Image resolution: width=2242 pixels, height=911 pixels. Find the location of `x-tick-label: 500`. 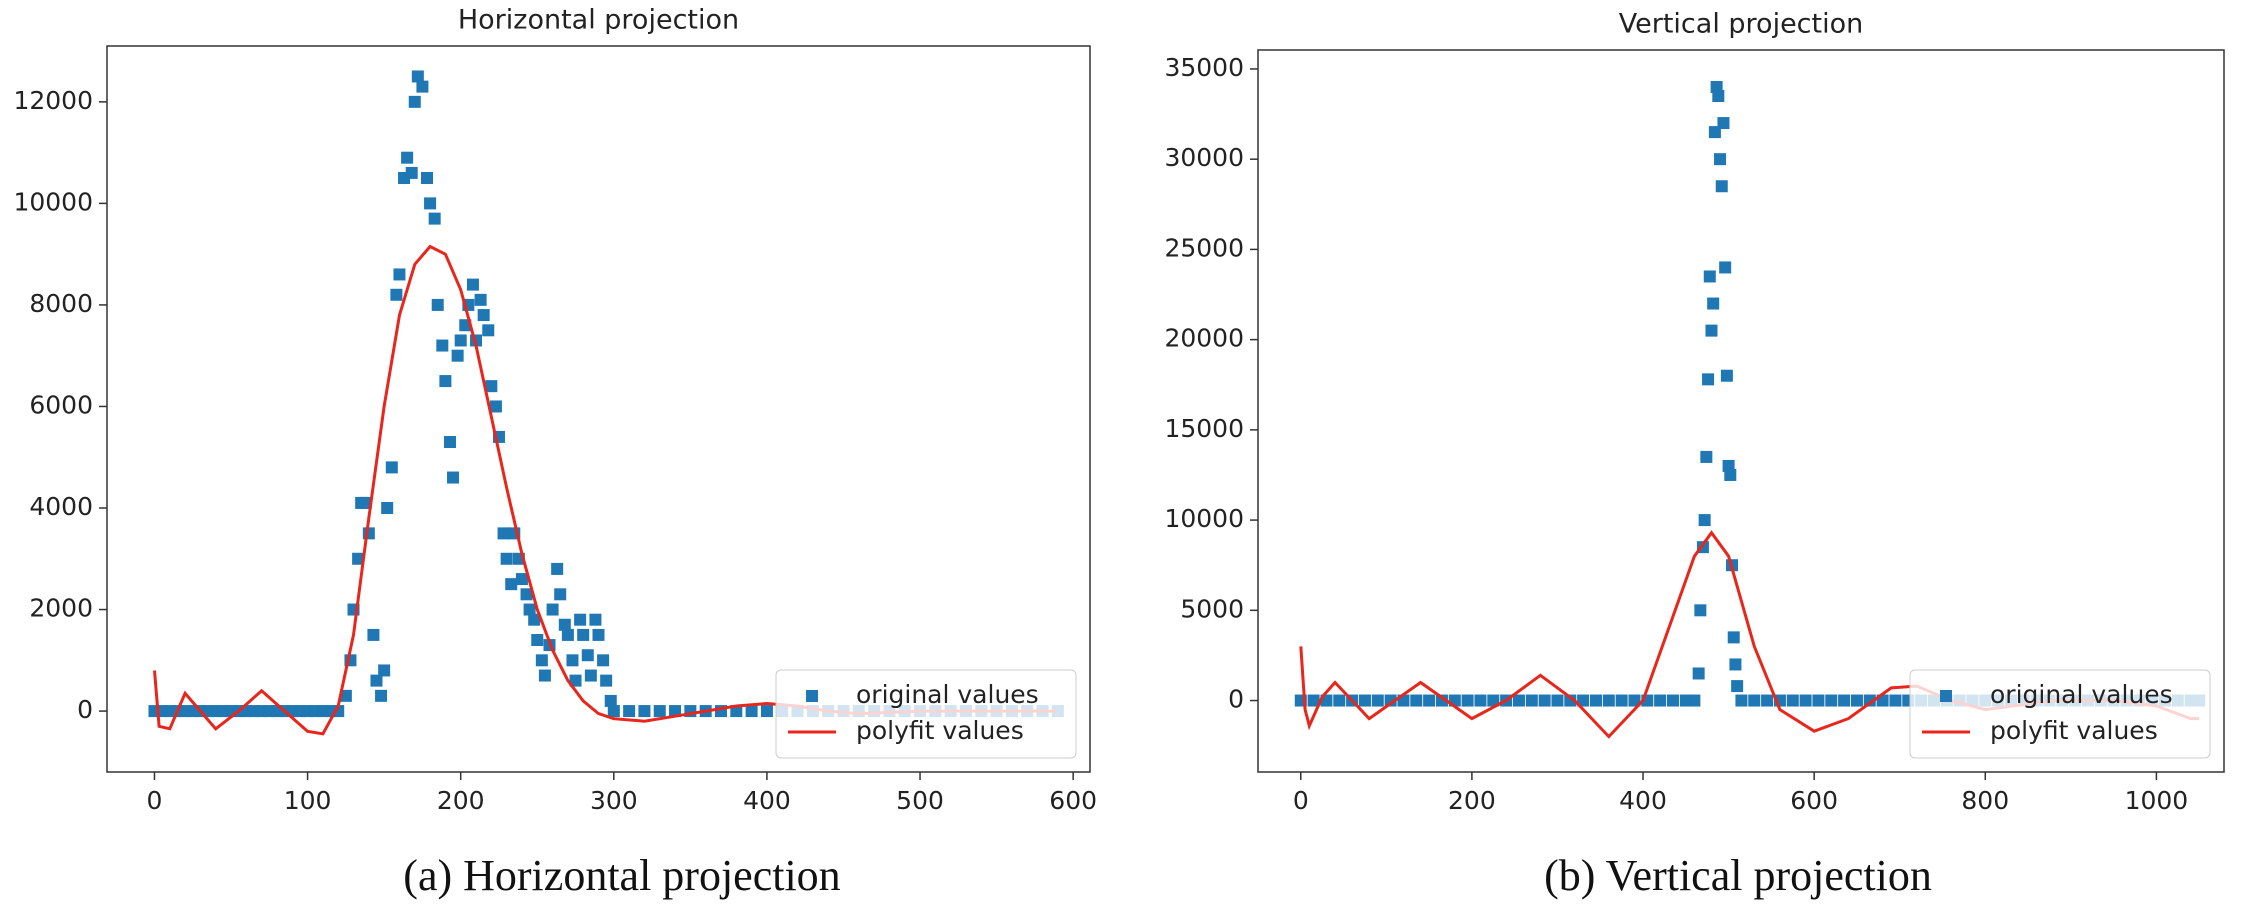

x-tick-label: 500 is located at coordinates (920, 800).